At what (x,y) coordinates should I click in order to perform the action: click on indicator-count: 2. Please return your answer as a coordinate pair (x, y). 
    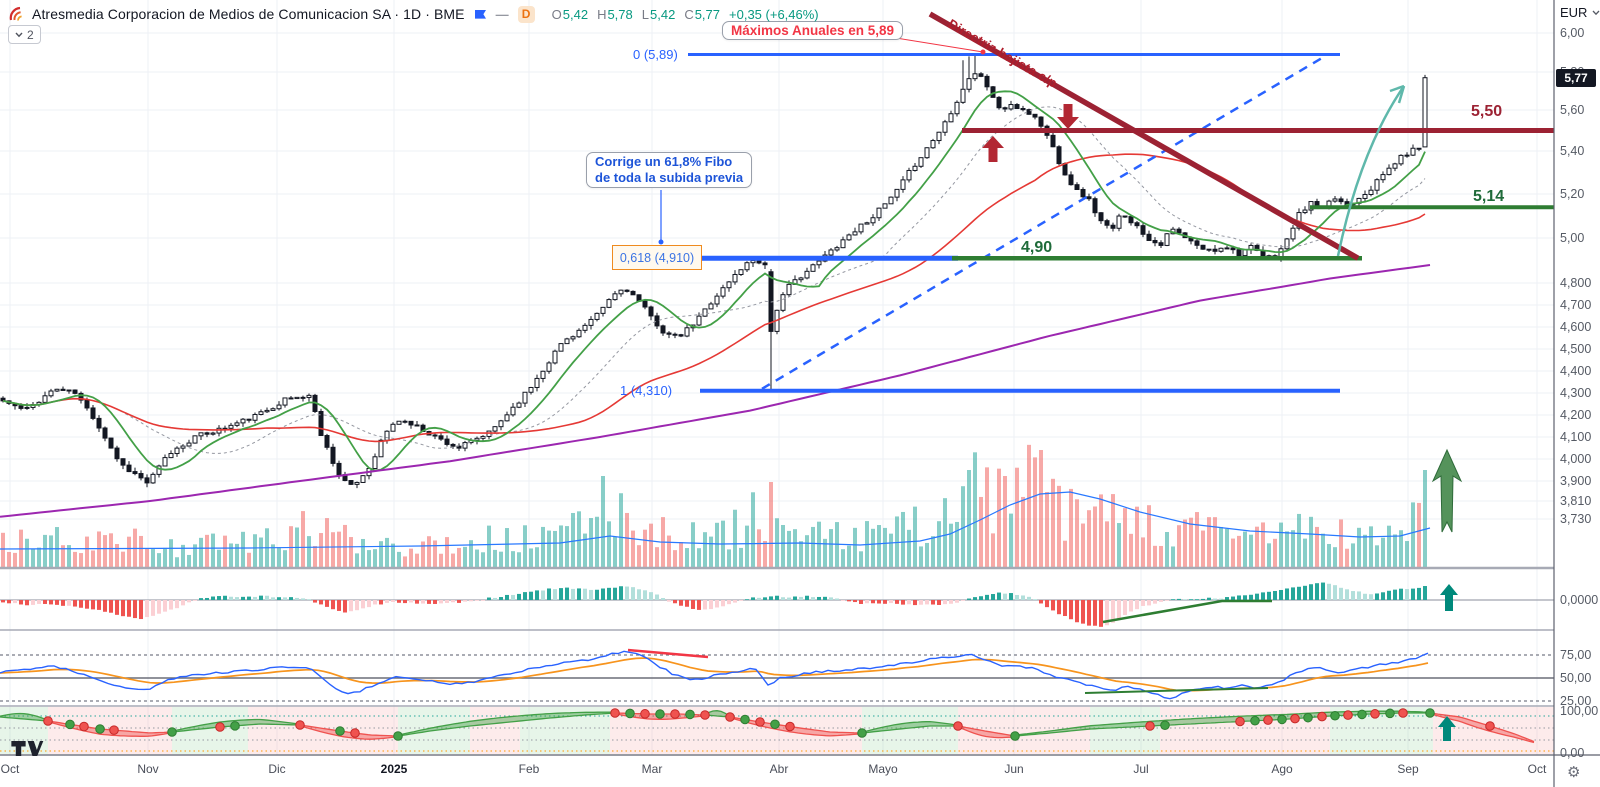
    Looking at the image, I should click on (30, 34).